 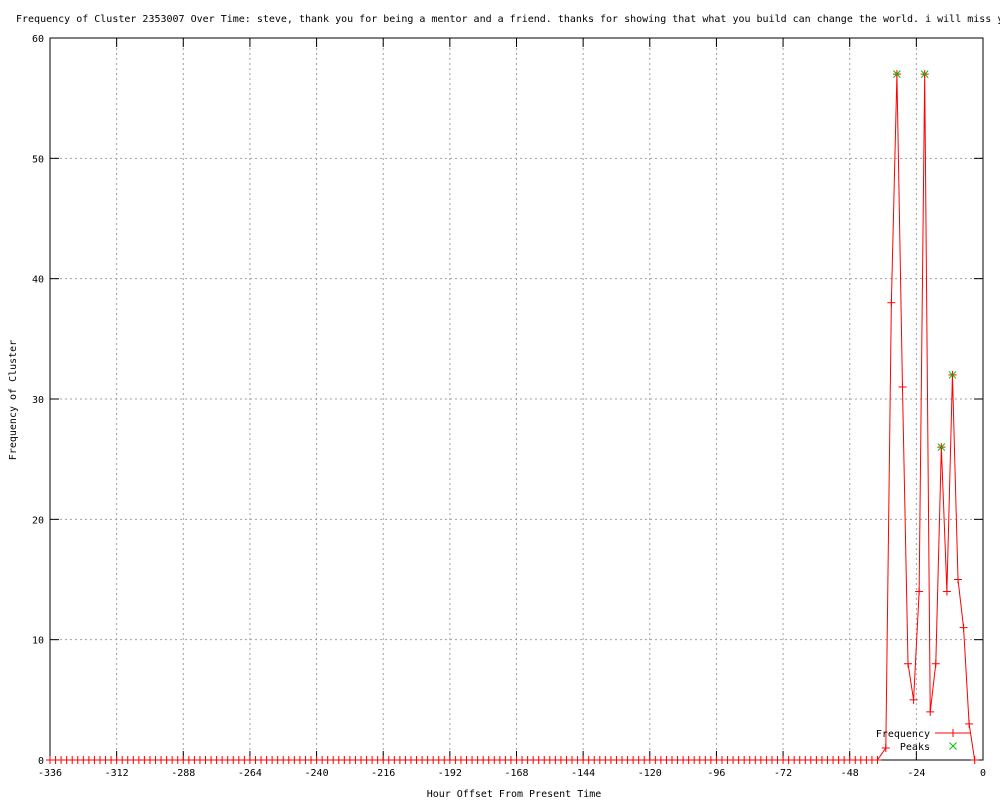 I want to click on y-axis-label: Frequency of Cluster, so click(x=13, y=400).